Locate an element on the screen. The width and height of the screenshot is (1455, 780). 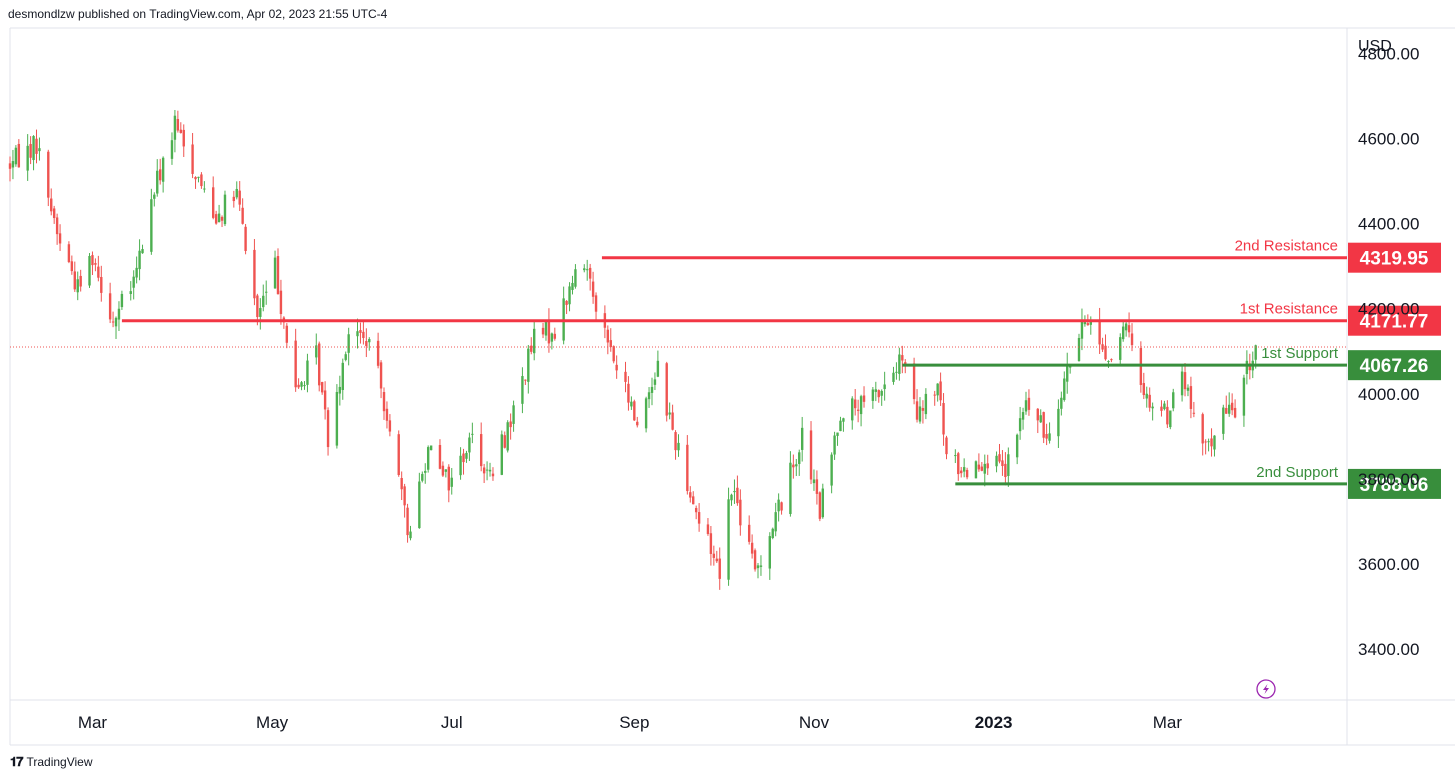
y-tick-label: 4000.00 is located at coordinates (1388, 394).